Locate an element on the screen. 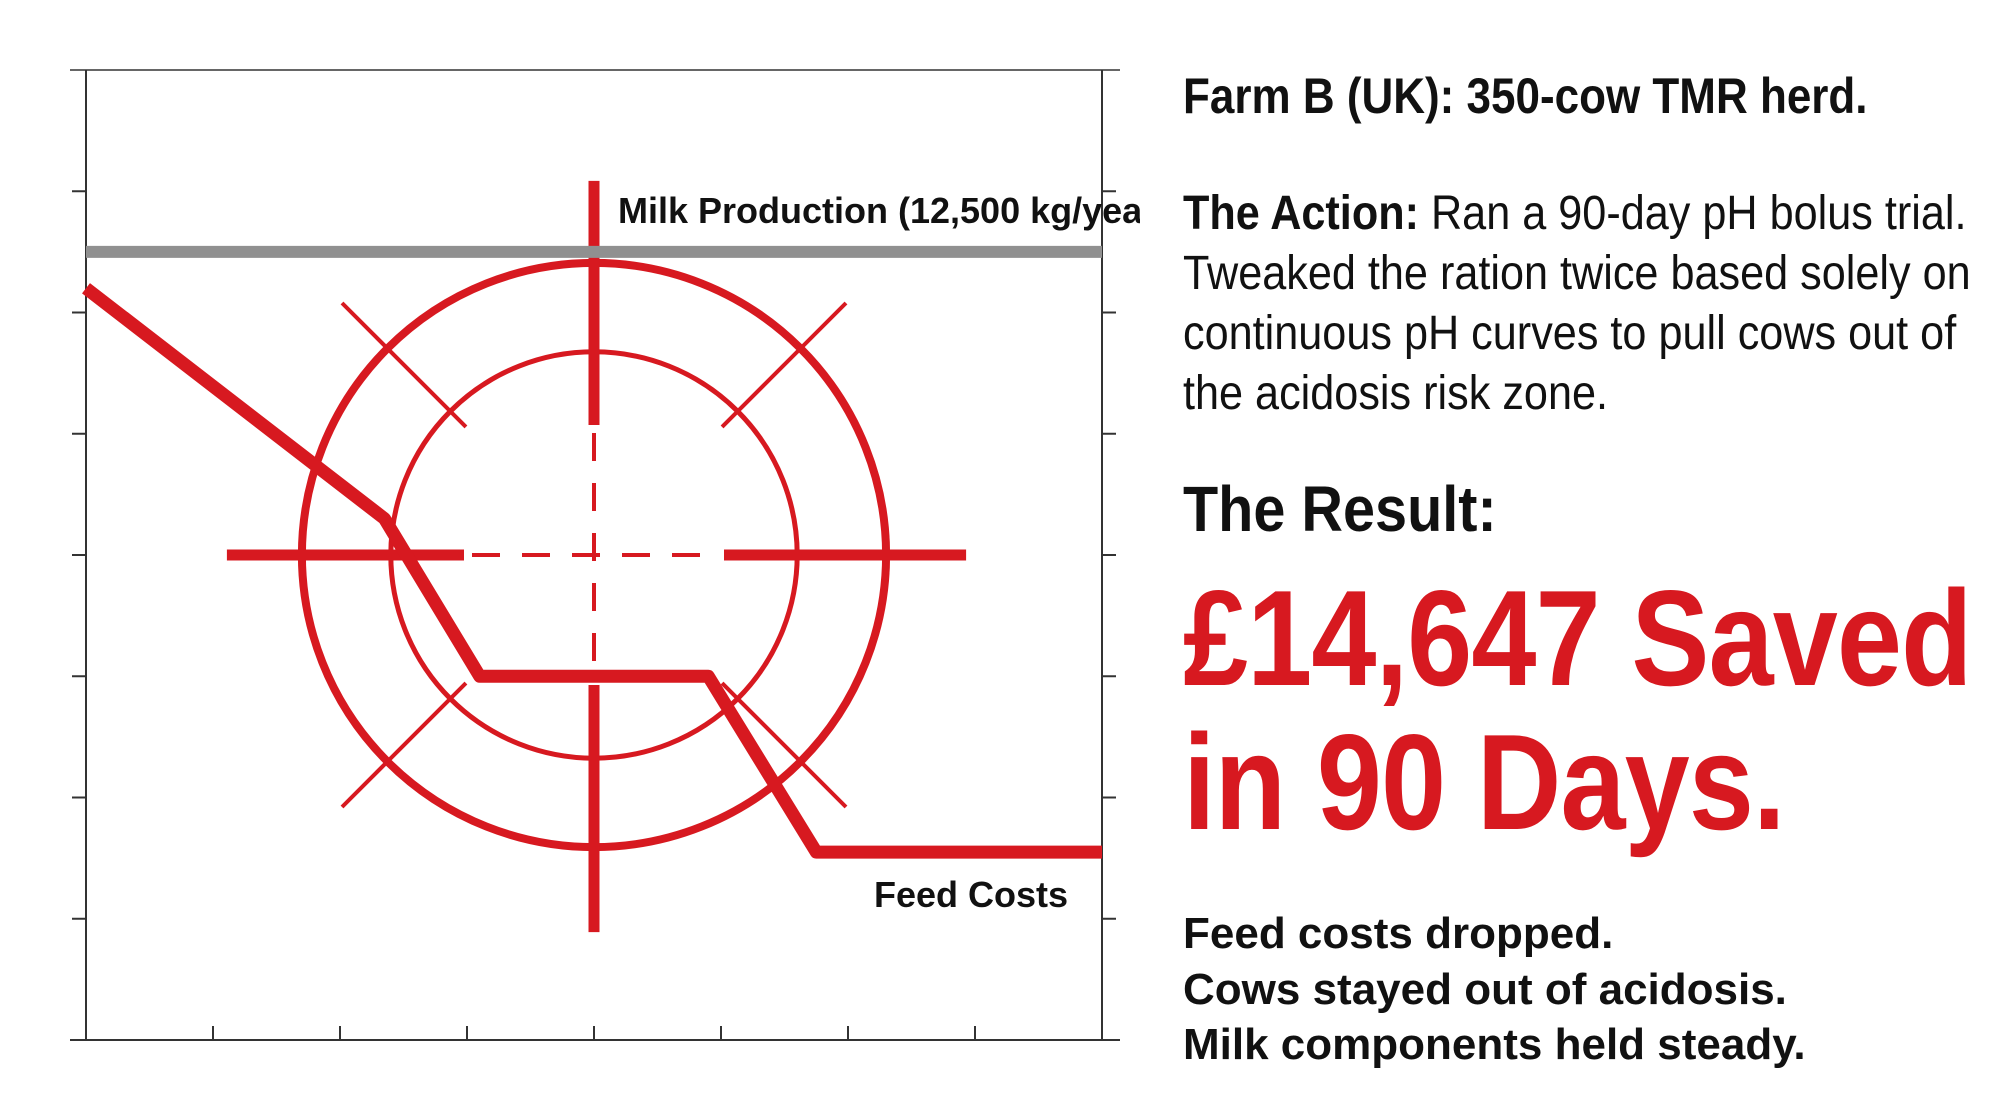 The height and width of the screenshot is (1116, 2000). feed-costs-label: Feed Costs is located at coordinates (971, 894).